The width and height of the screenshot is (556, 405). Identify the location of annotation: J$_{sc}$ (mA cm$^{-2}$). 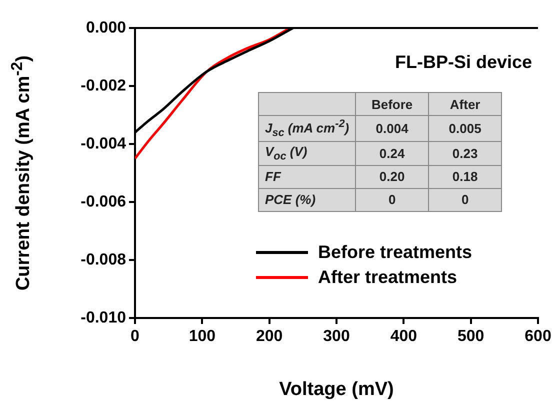
(307, 129).